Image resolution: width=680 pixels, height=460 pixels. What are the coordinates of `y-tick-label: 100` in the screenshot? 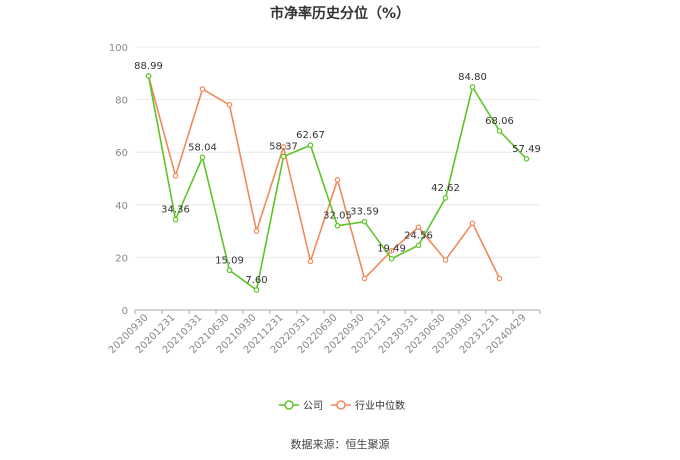 It's located at (118, 48).